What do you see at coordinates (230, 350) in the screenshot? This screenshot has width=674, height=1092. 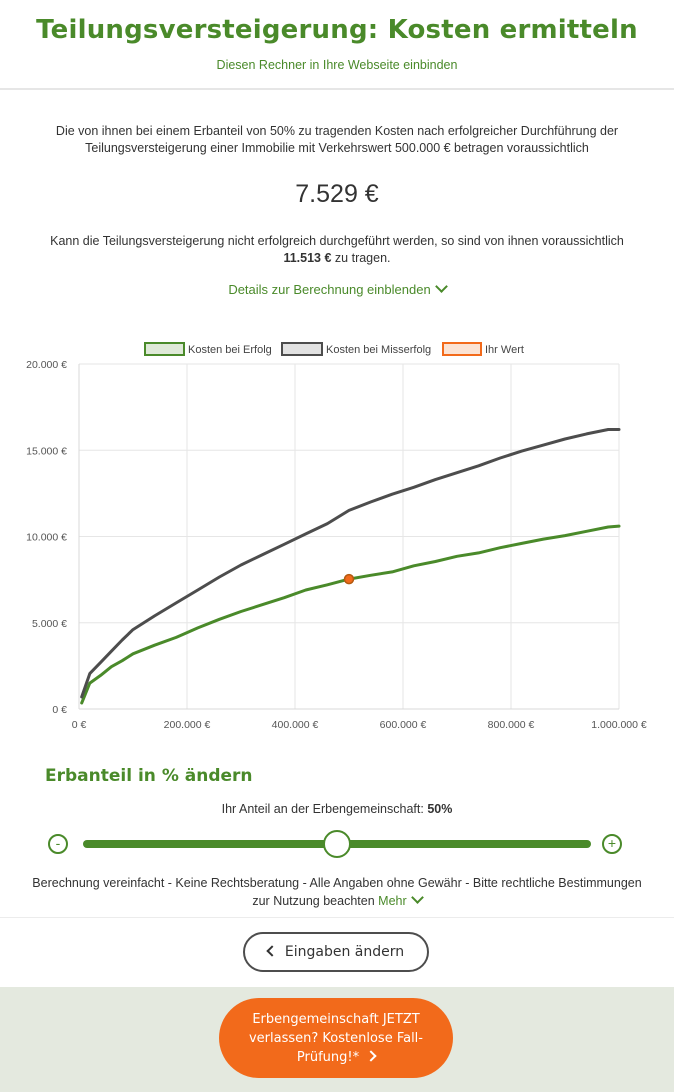 I see `legend-label: Kosten bei Erfolg` at bounding box center [230, 350].